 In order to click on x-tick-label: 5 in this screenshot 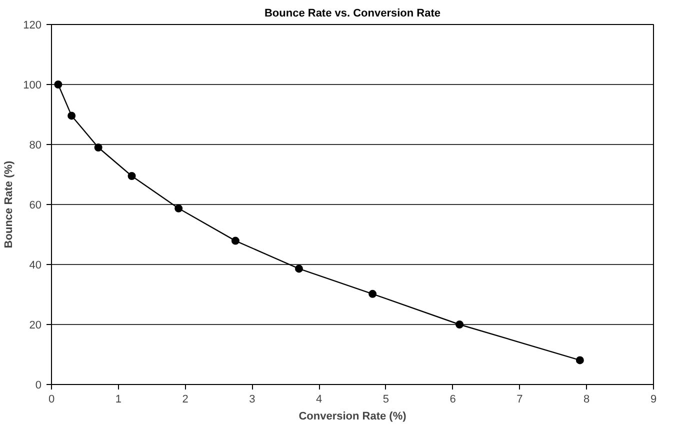, I will do `click(386, 400)`.